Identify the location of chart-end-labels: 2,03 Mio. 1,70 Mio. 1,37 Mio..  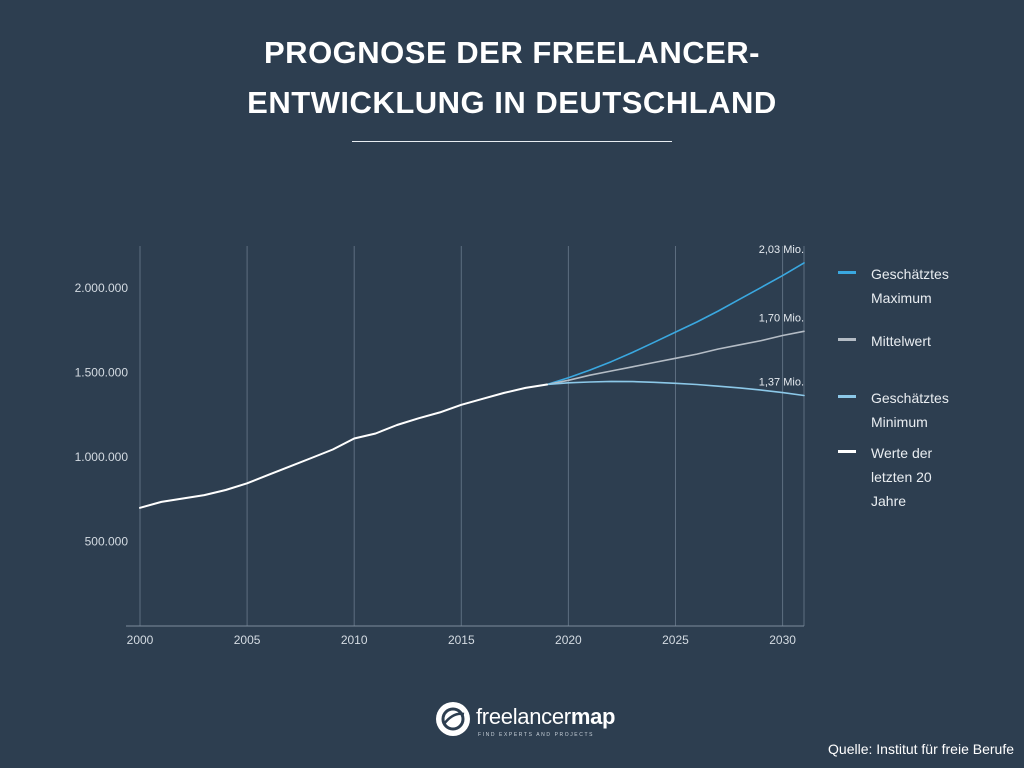
(781, 316).